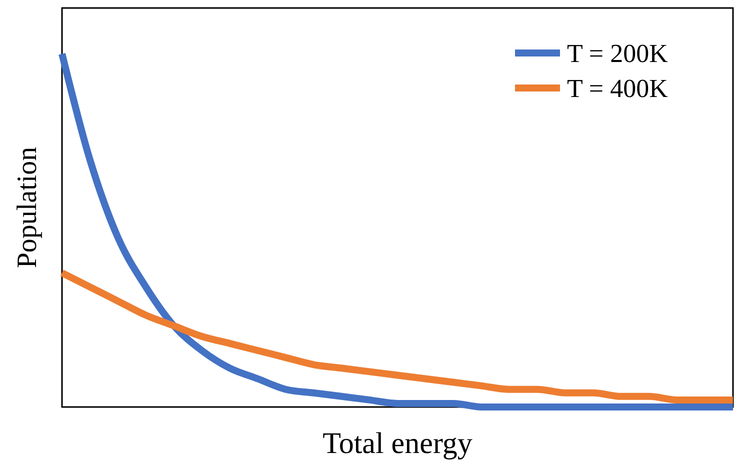  Describe the element at coordinates (617, 88) in the screenshot. I see `legend-label: T = 400K` at that location.